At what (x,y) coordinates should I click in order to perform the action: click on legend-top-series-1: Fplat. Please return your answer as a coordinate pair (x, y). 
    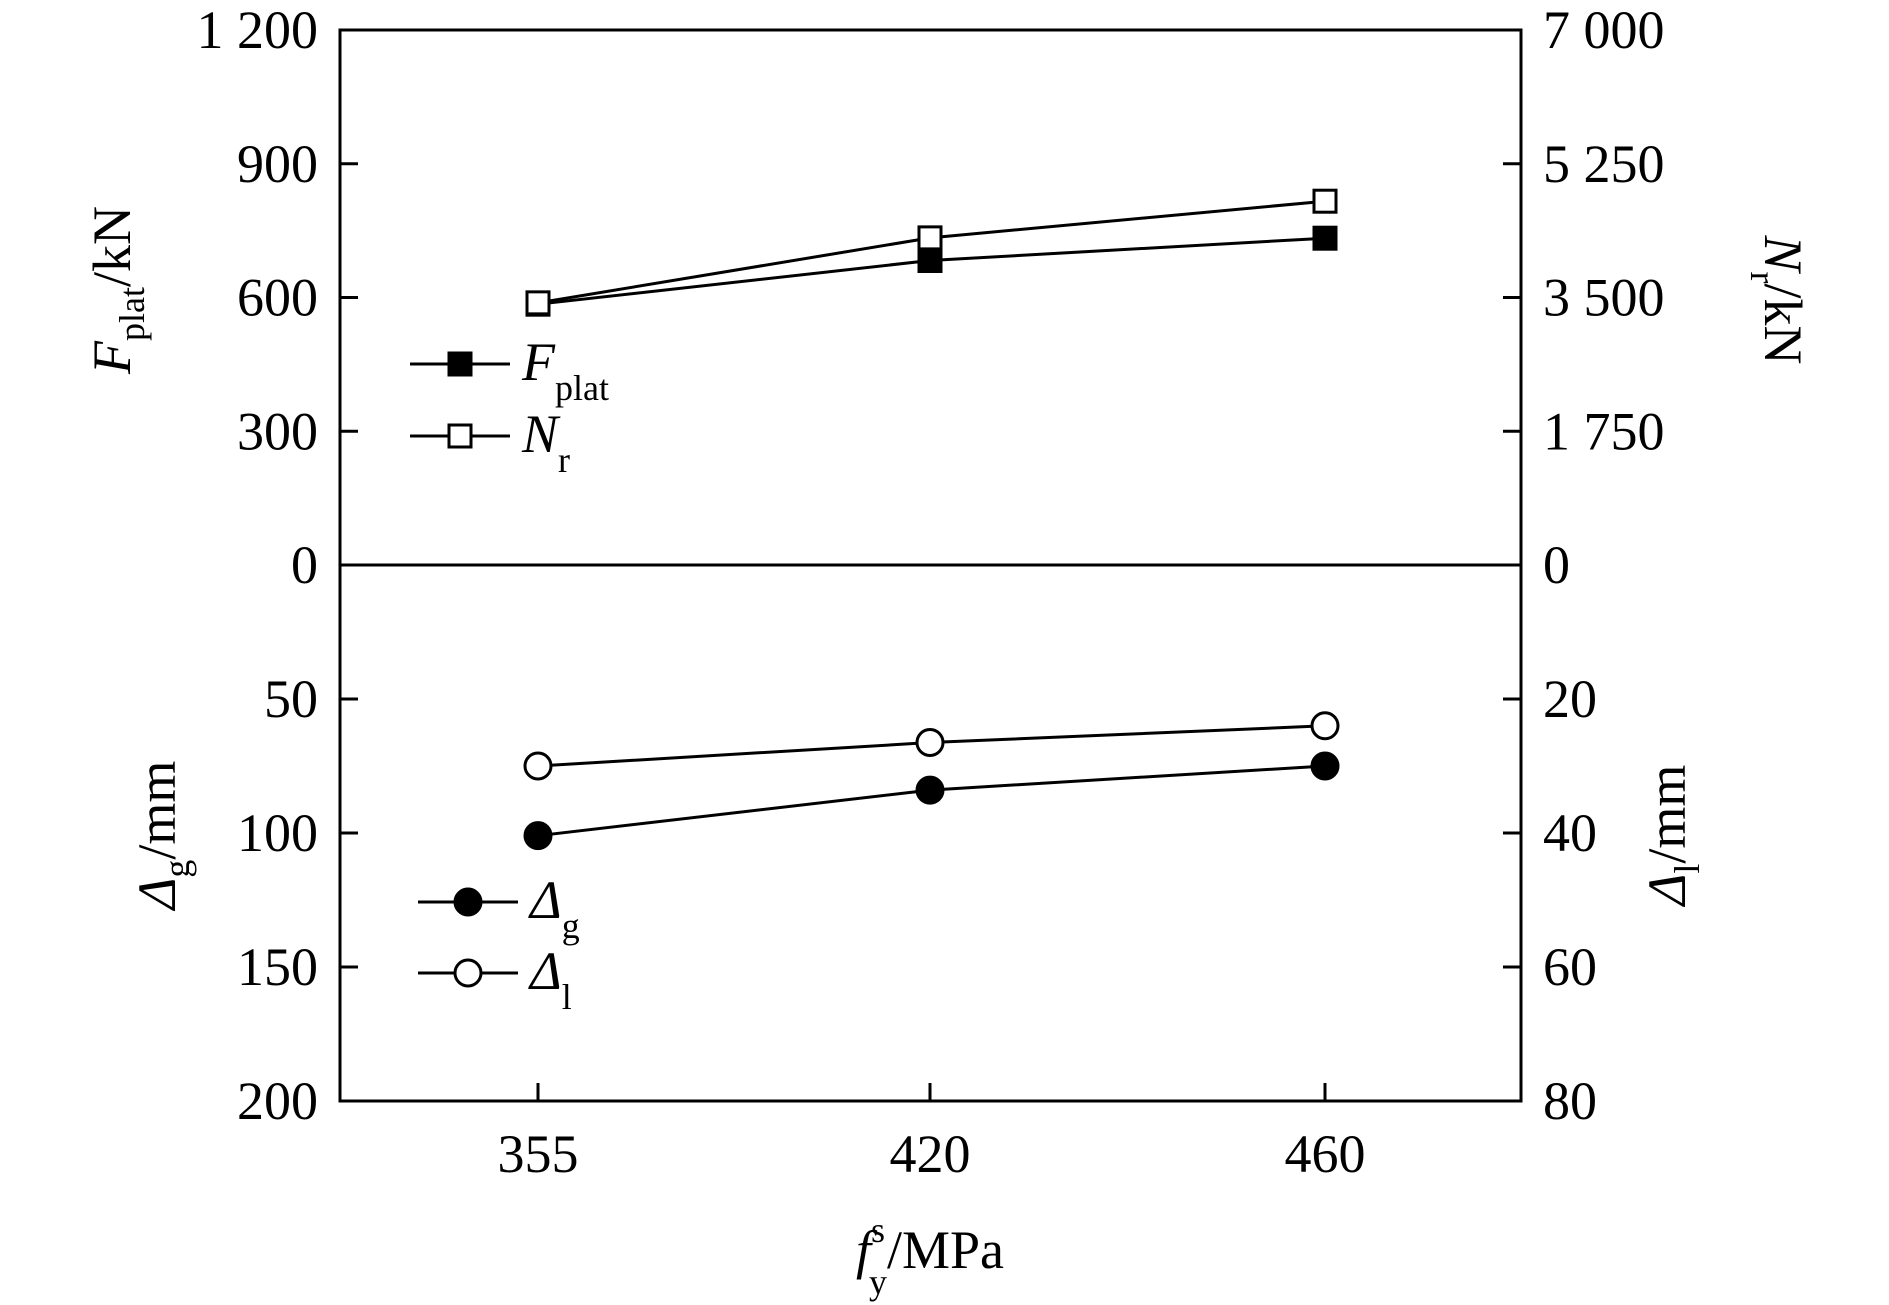
    Looking at the image, I should click on (509, 370).